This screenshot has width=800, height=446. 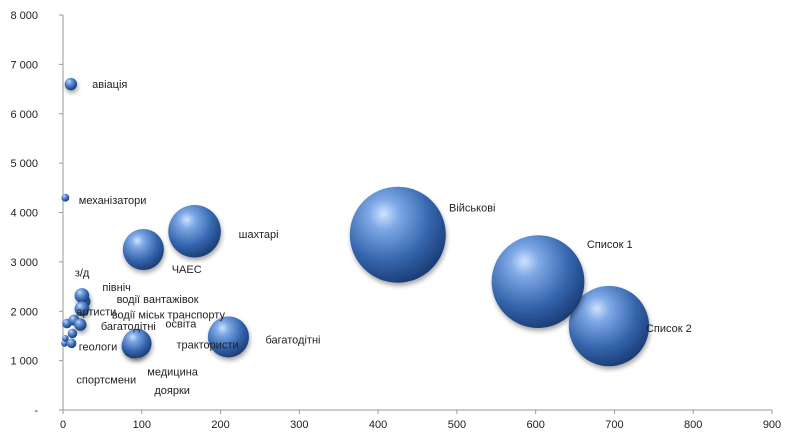 What do you see at coordinates (169, 316) in the screenshot?
I see `bubble-label: водії міськ транспорту` at bounding box center [169, 316].